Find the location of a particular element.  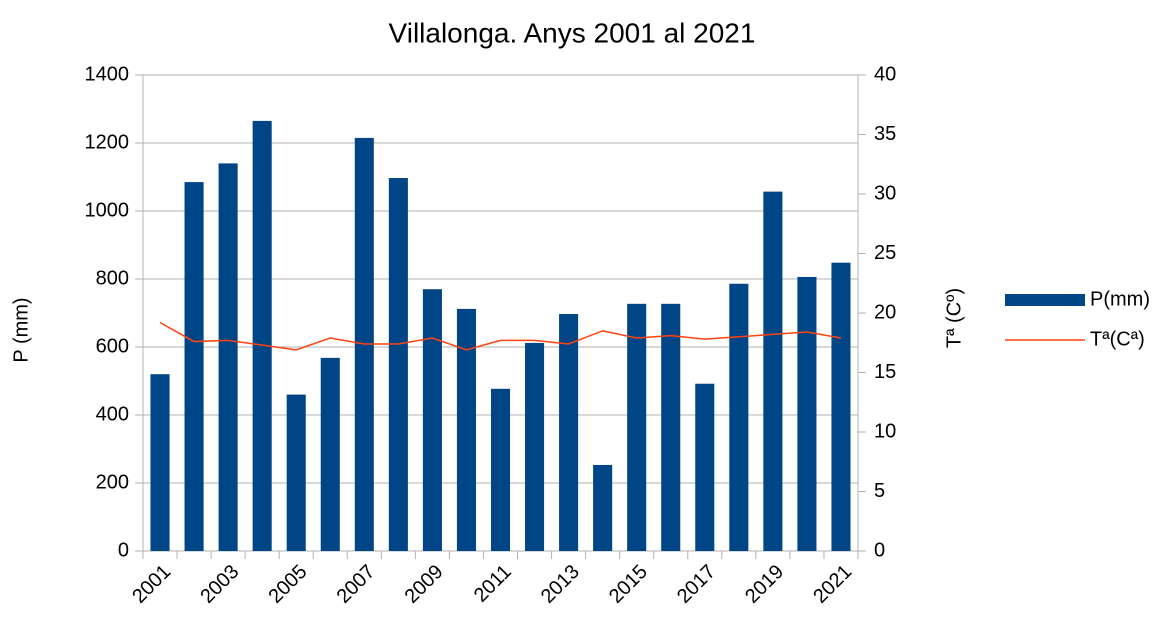

y-tick-label: 600 is located at coordinates (112, 346).